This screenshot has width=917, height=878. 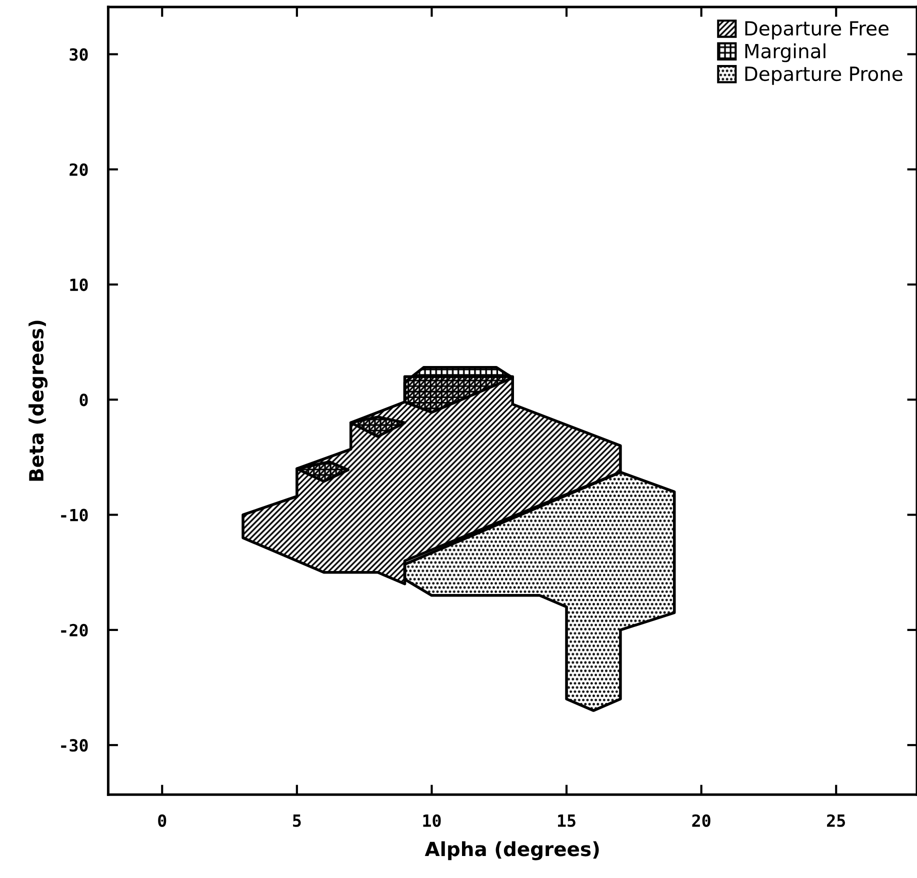 What do you see at coordinates (701, 820) in the screenshot?
I see `x-tick-label: 20` at bounding box center [701, 820].